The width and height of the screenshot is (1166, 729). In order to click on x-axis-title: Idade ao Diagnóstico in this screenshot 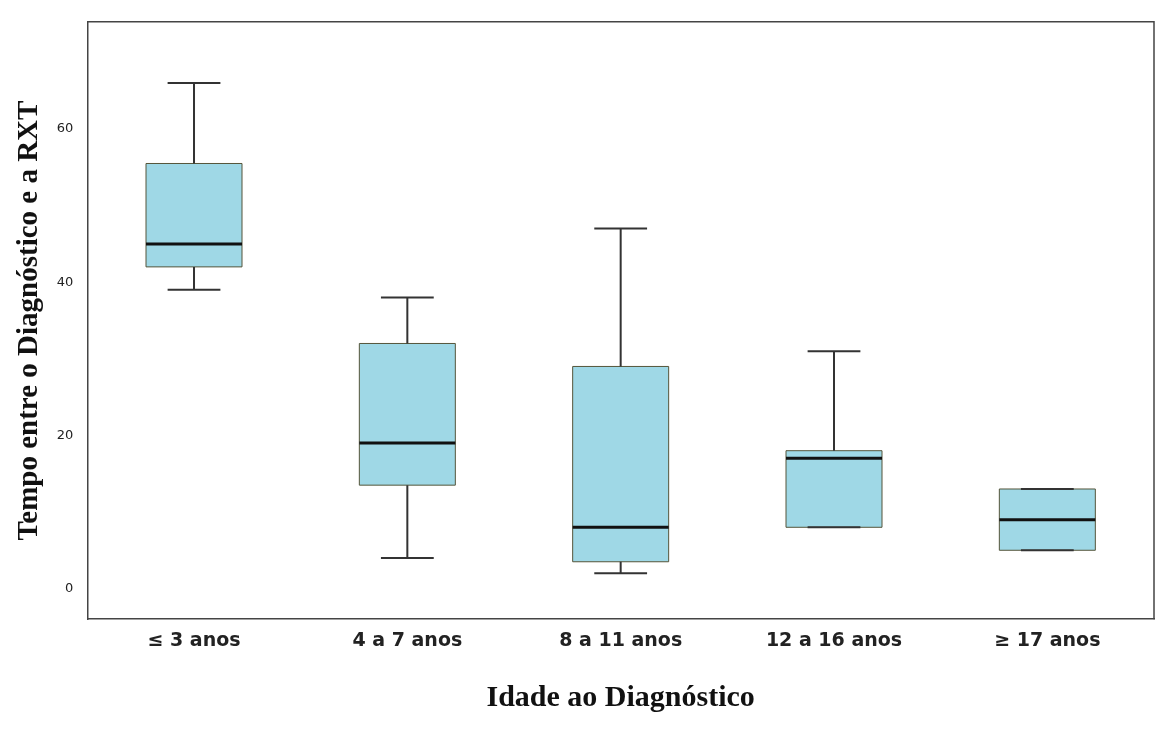, I will do `click(620, 695)`.